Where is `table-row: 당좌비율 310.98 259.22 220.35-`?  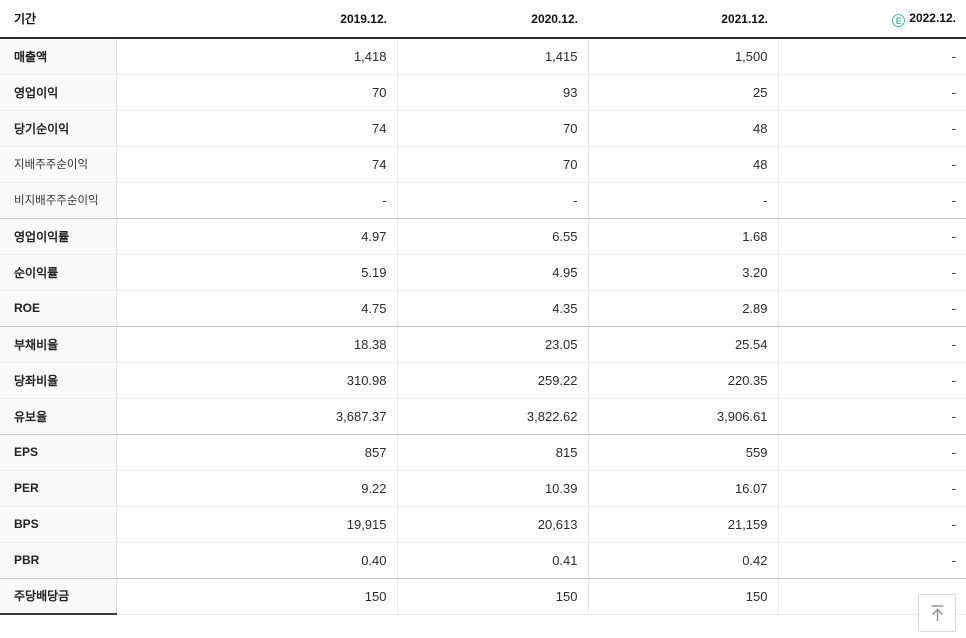 table-row: 당좌비율 310.98 259.22 220.35- is located at coordinates (483, 380).